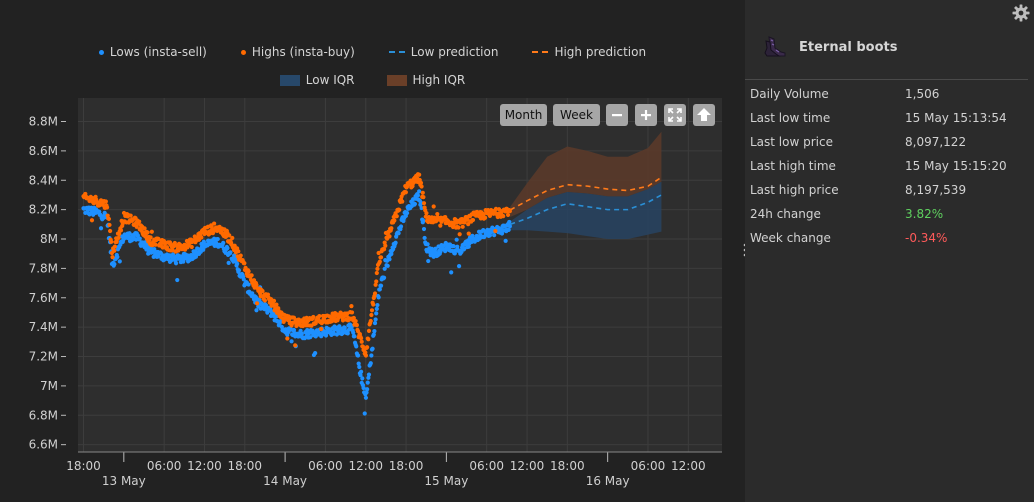  I want to click on gear-icon, so click(1021, 13).